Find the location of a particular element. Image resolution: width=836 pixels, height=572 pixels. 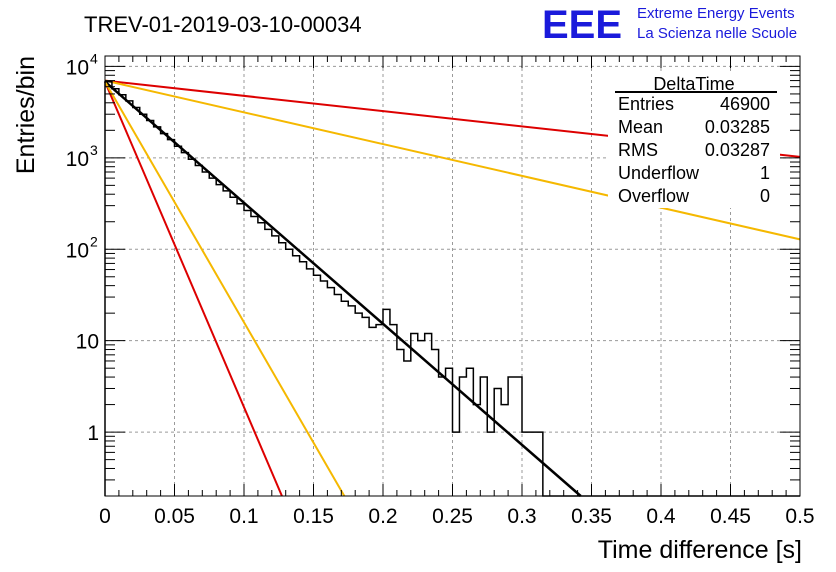

y-tick-exponent: 2 is located at coordinates (94, 241).